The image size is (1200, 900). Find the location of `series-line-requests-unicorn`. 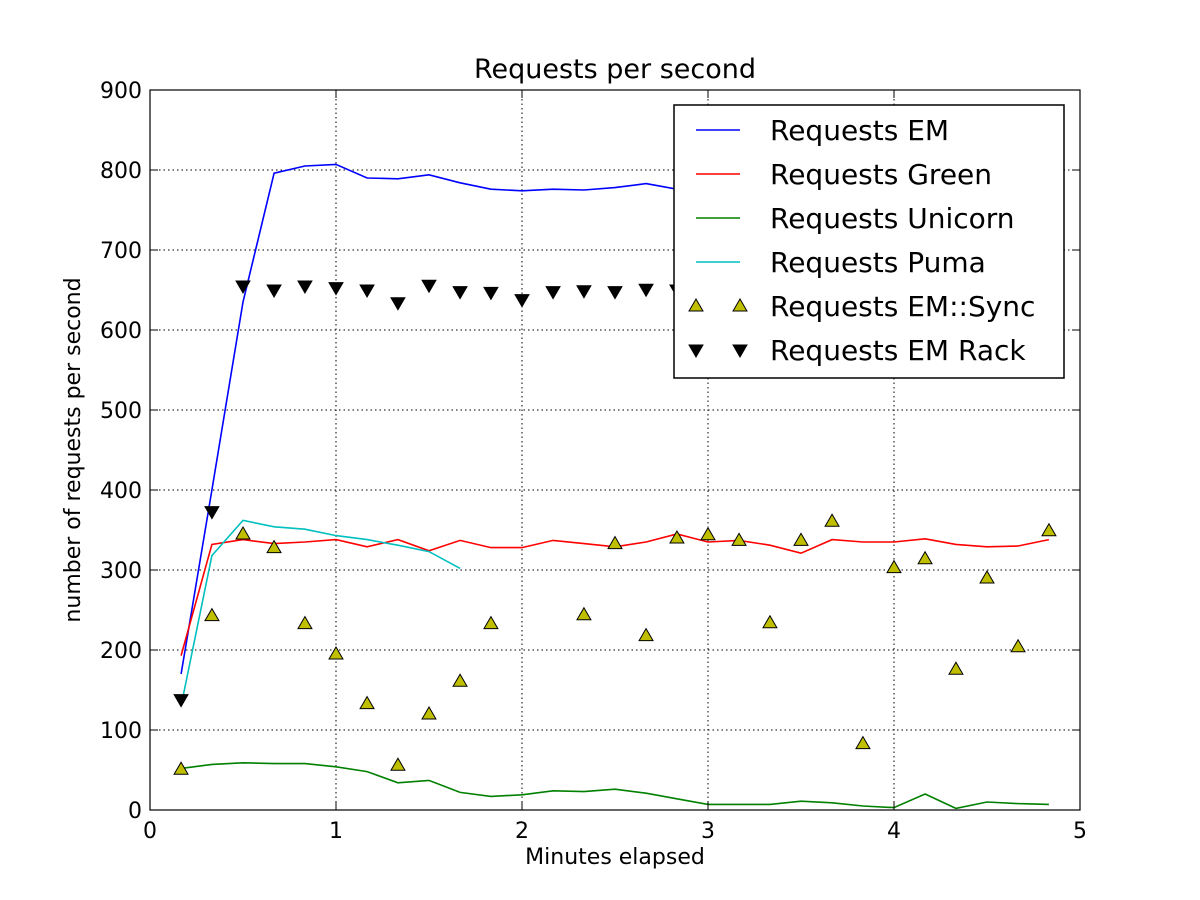

series-line-requests-unicorn is located at coordinates (614, 785).